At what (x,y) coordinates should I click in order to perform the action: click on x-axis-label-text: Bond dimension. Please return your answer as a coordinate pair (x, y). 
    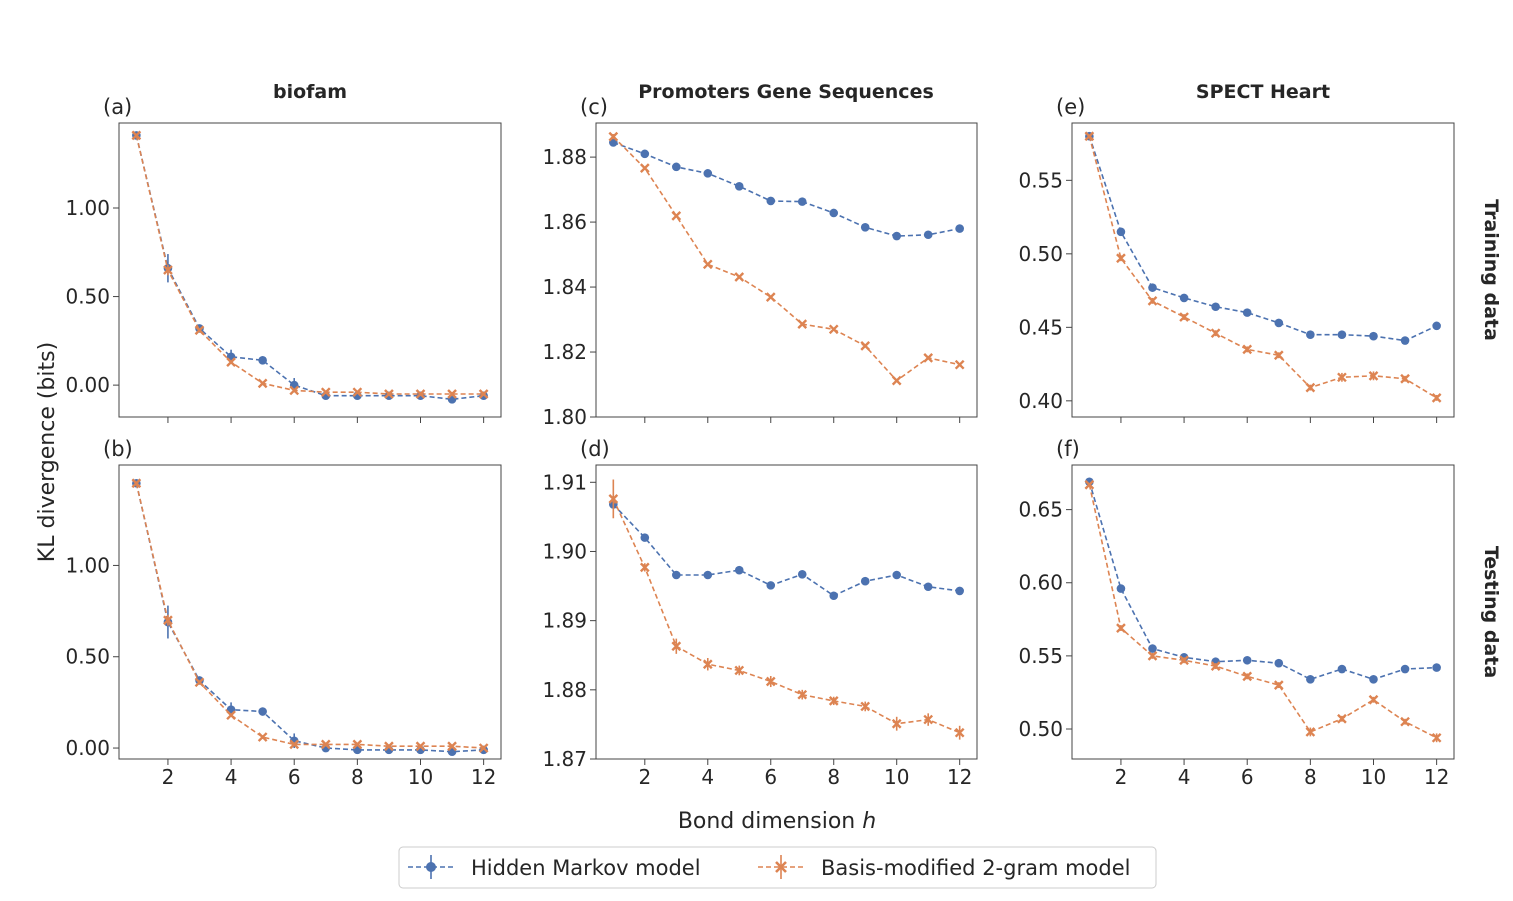
    Looking at the image, I should click on (766, 821).